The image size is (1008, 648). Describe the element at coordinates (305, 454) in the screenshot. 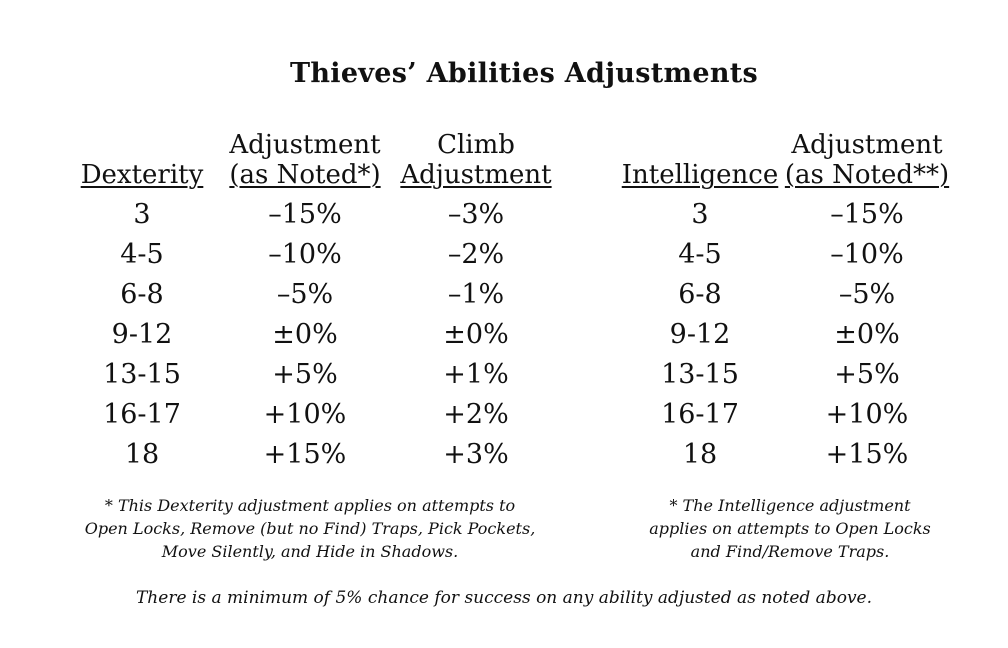

I see `dex-adj-cell: +15%` at that location.